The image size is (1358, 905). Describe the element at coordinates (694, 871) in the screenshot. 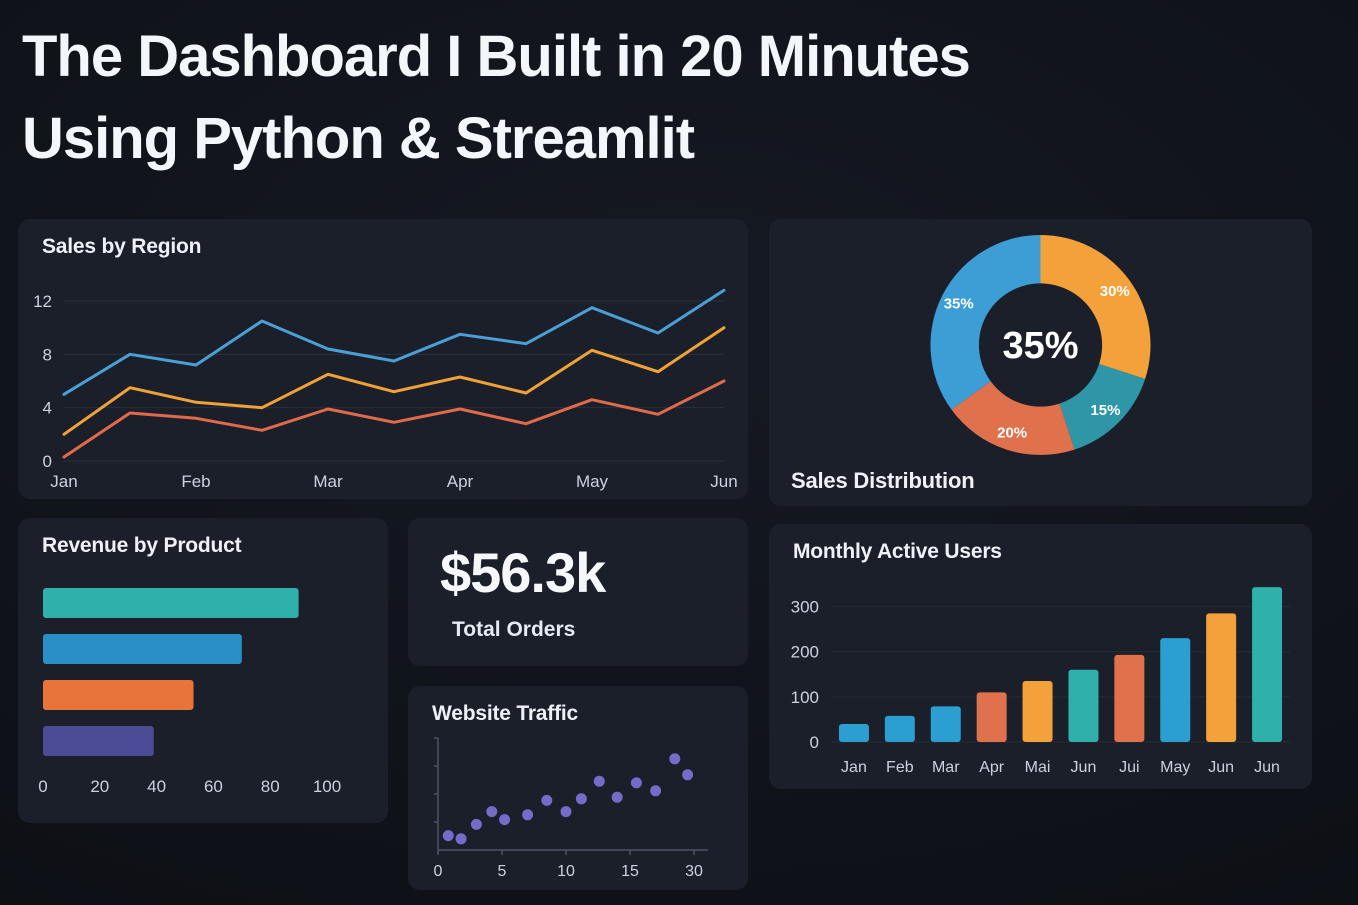

I see `svg-text: 30` at that location.